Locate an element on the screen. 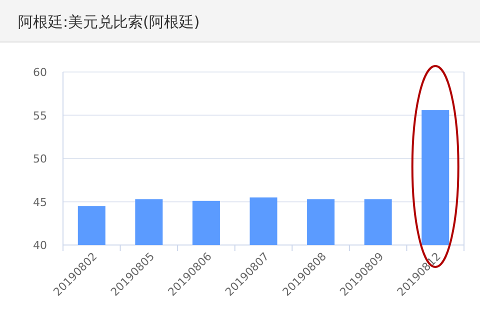  chart-title: 阿根廷:美元兑比索(阿根廷) is located at coordinates (109, 22).